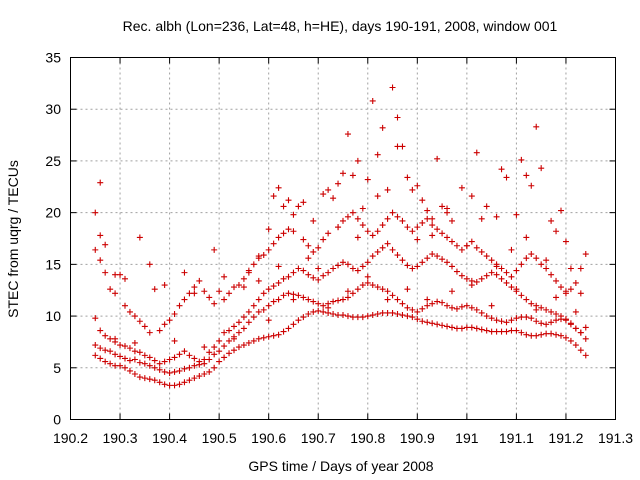 This screenshot has width=640, height=480. Describe the element at coordinates (318, 438) in the screenshot. I see `x-tick-label: 190.7` at that location.